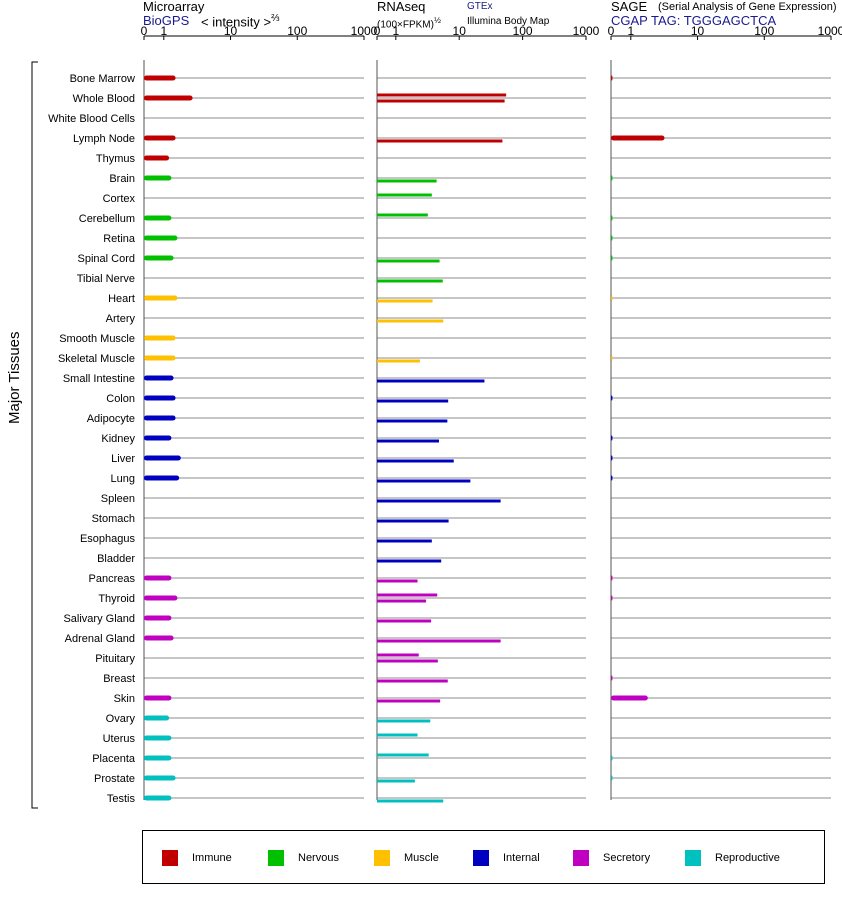  I want to click on tissue-label: Adipocyte, so click(111, 419).